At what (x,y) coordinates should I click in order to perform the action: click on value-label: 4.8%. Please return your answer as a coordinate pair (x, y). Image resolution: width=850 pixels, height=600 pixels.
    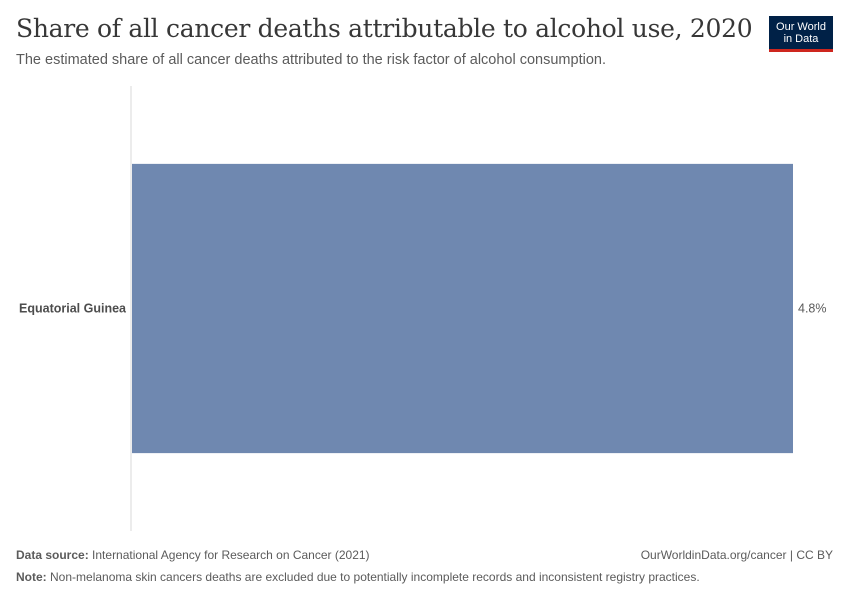
    Looking at the image, I should click on (812, 309).